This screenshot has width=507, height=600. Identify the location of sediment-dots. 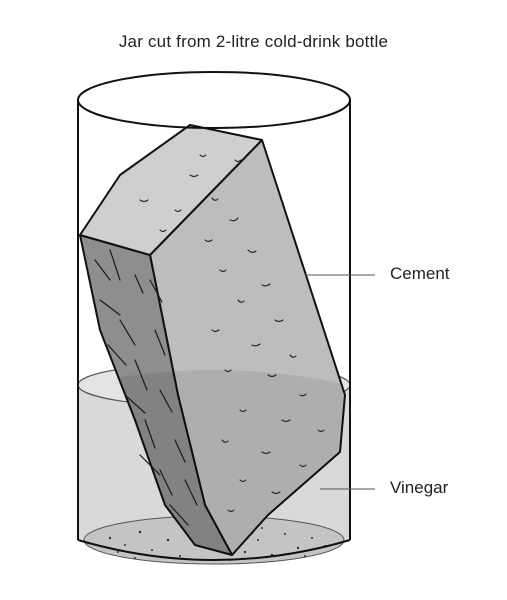
(217, 544).